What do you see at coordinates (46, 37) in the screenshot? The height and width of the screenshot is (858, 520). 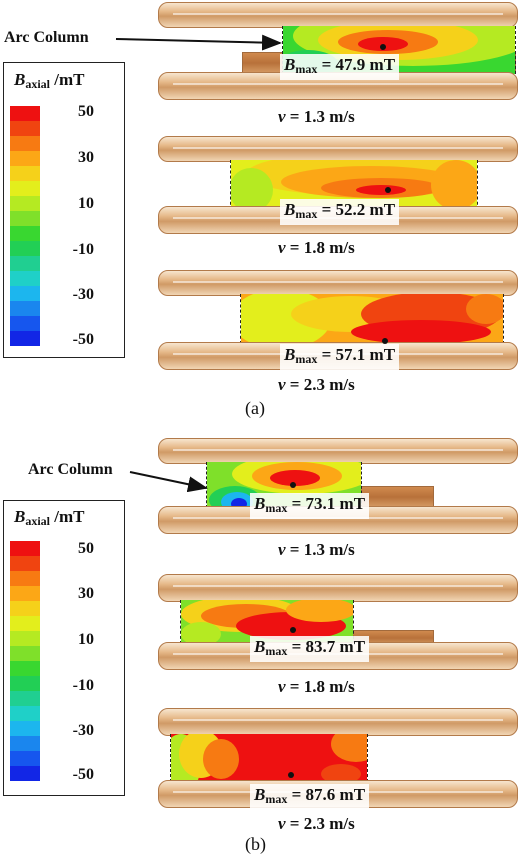 I see `arc-column-label-a: Arc Column` at bounding box center [46, 37].